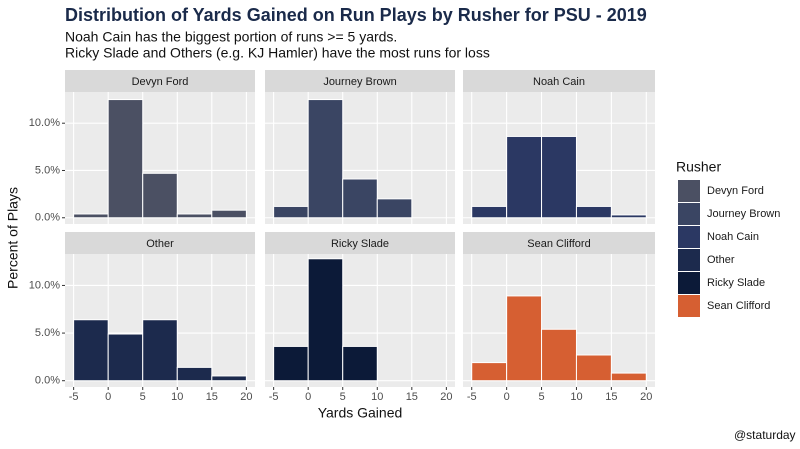 Image resolution: width=800 pixels, height=449 pixels. I want to click on strip-label: Ricky Slade, so click(360, 244).